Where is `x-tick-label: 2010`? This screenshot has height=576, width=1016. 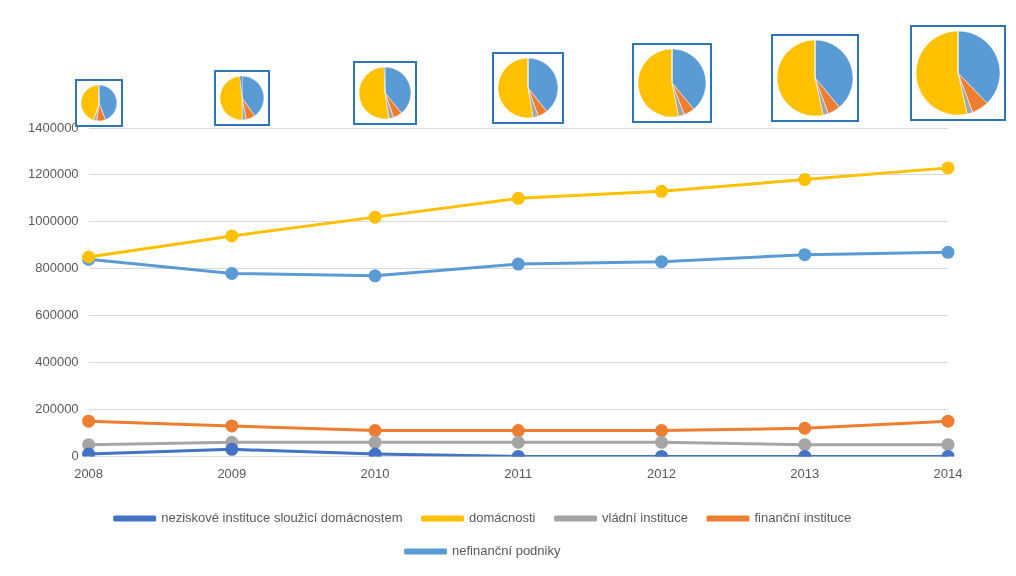
x-tick-label: 2010 is located at coordinates (375, 473).